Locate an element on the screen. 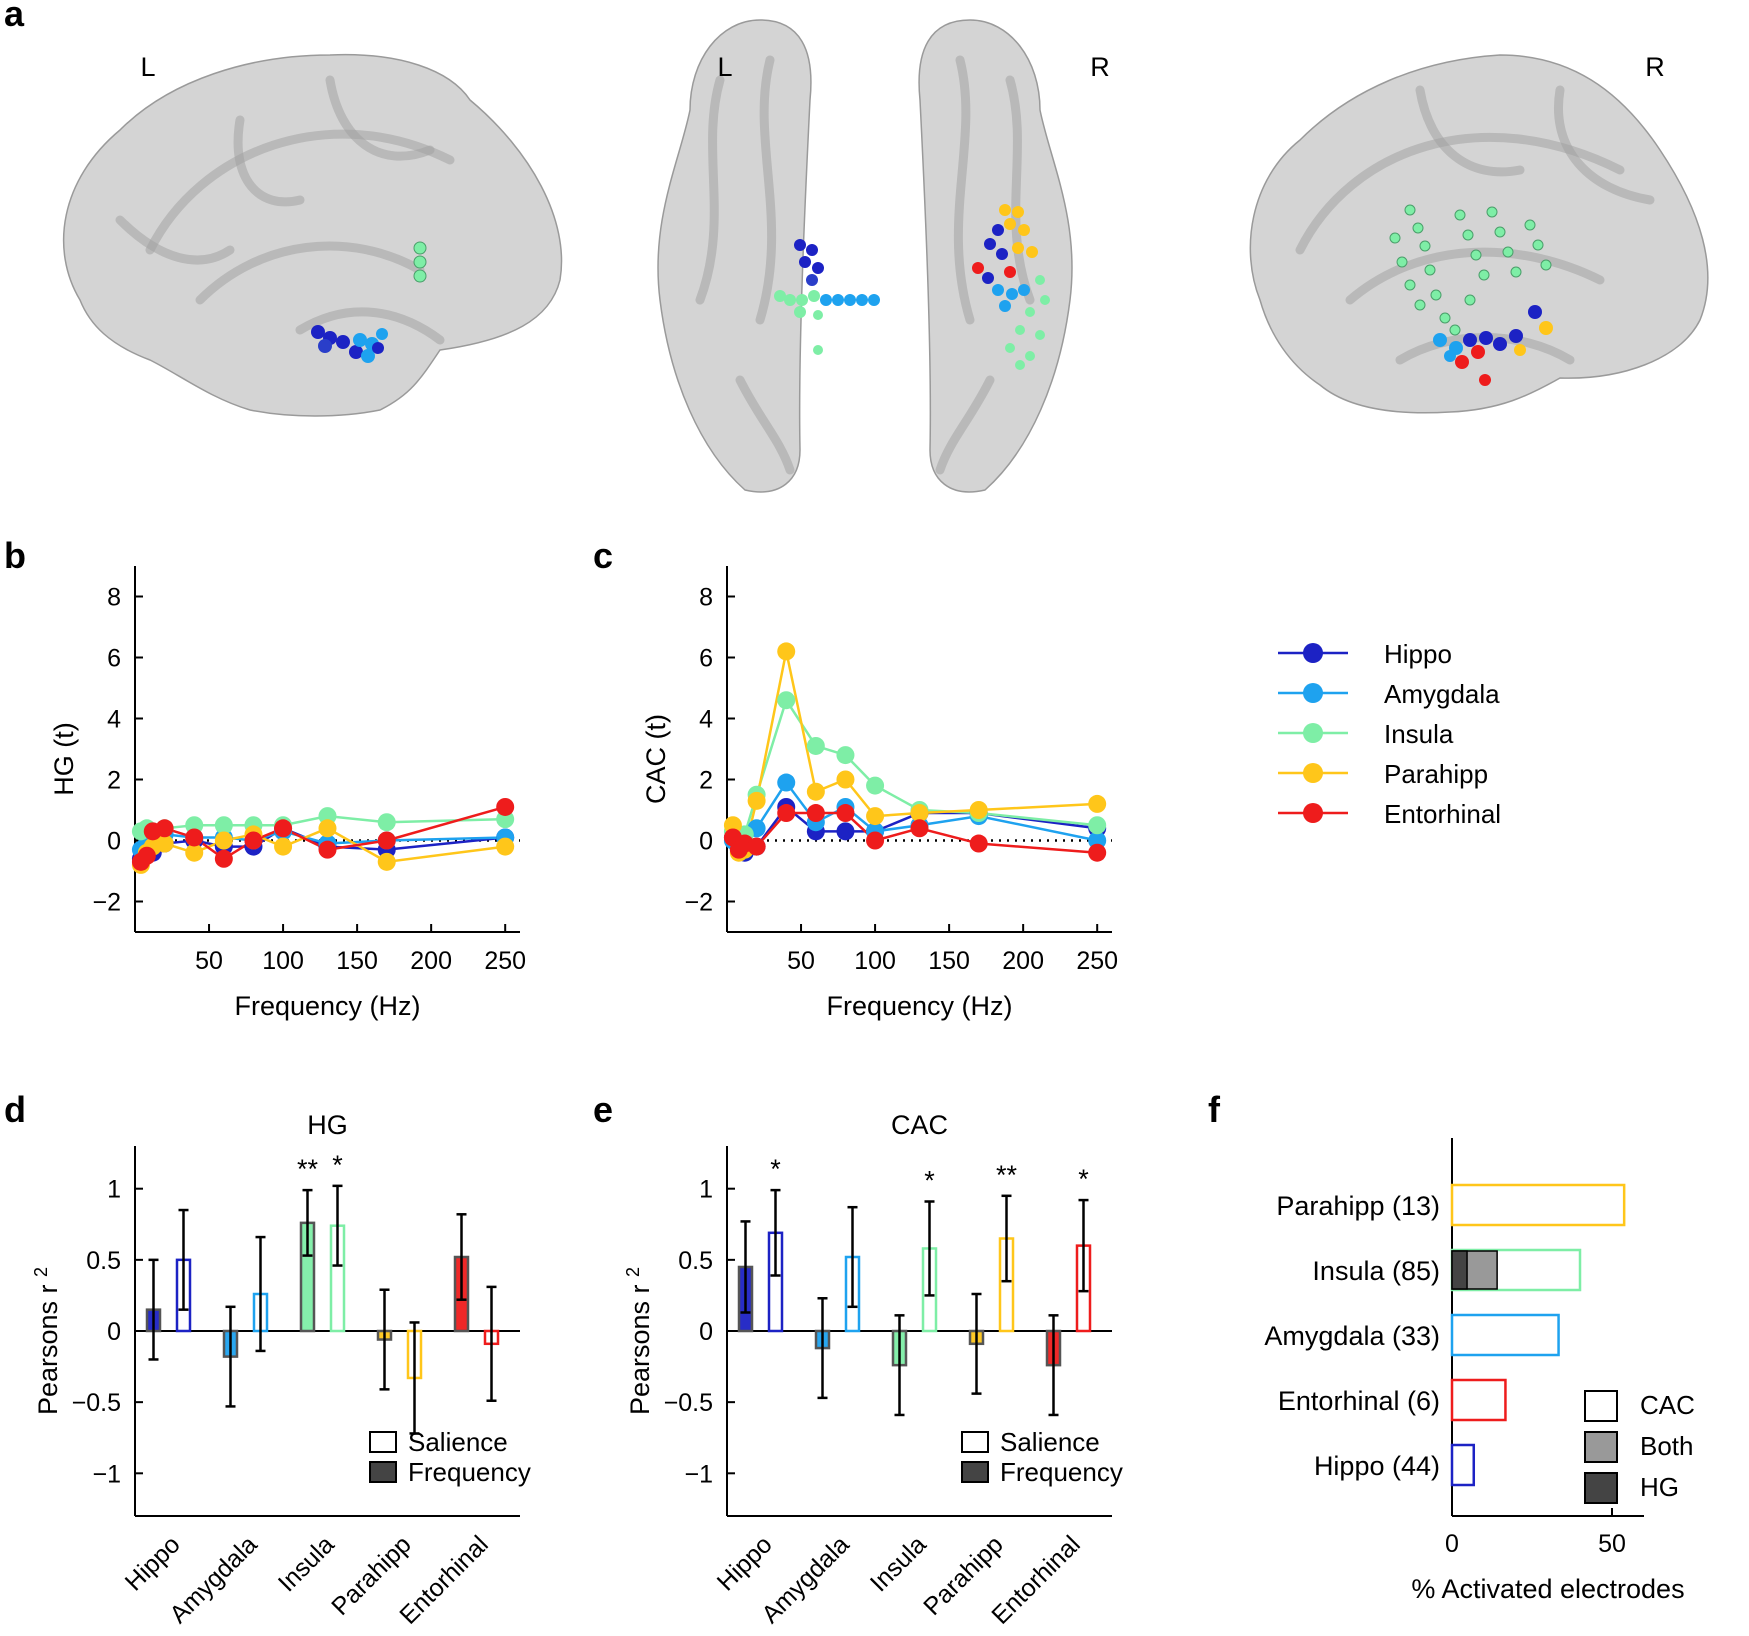 This screenshot has height=1636, width=1749. x-tick-label: 150 is located at coordinates (357, 961).